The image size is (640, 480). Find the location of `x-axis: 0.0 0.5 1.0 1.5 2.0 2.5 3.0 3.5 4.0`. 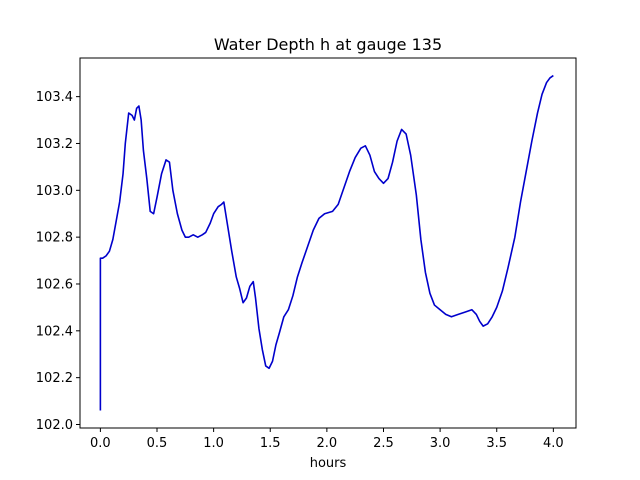

x-axis: 0.0 0.5 1.0 1.5 2.0 2.5 3.0 3.5 4.0 is located at coordinates (327, 439).